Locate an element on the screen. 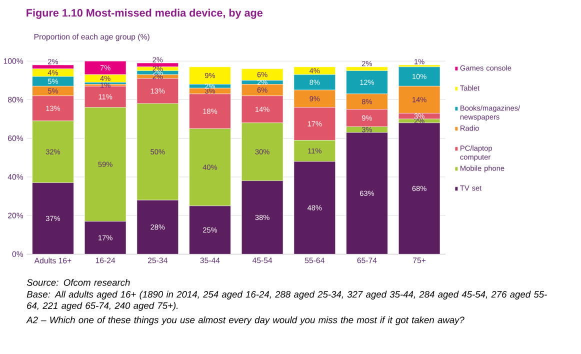  source-note: Source: Ofcom research is located at coordinates (78, 282).